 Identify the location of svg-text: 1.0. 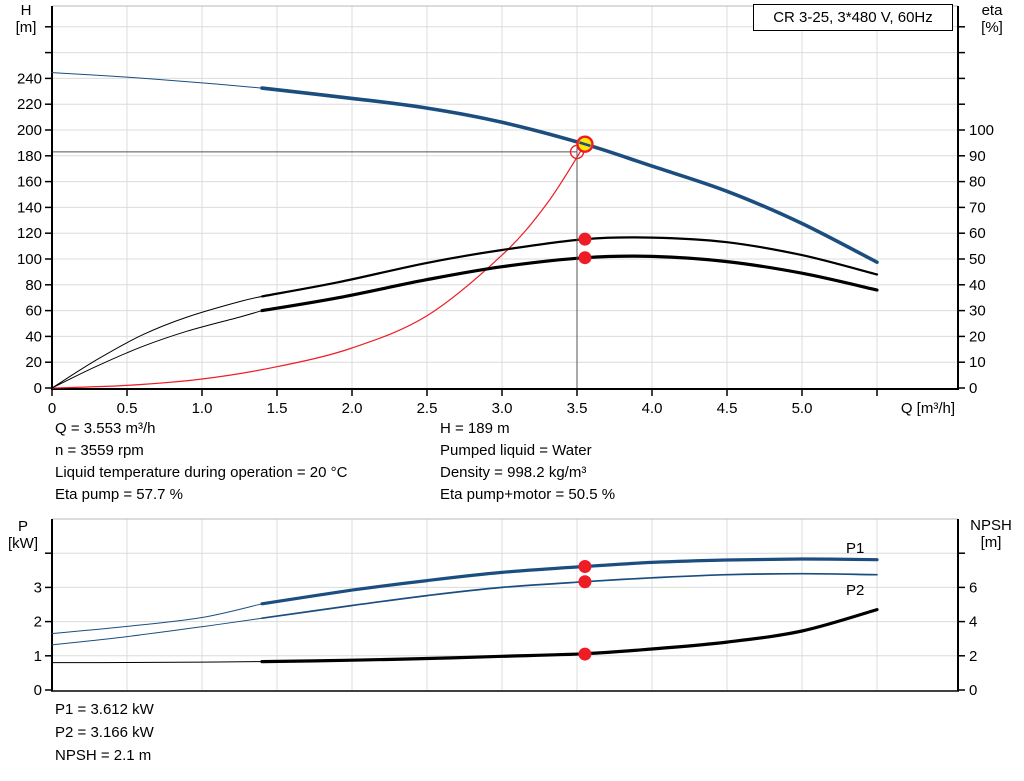
(202, 408).